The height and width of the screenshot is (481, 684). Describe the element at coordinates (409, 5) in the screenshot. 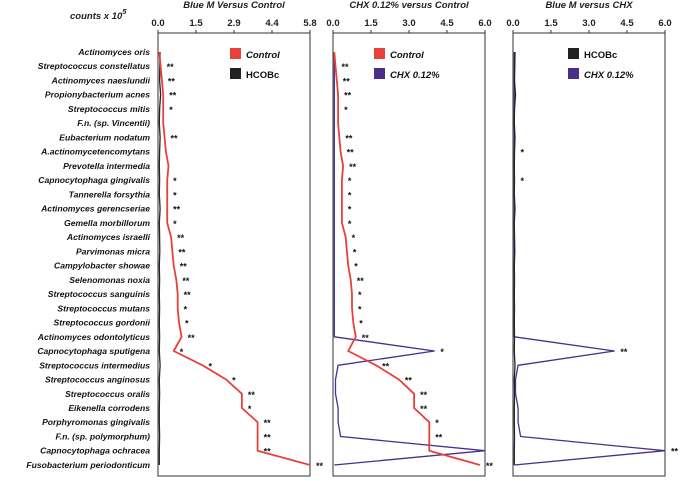

I see `panel-title: CHX 0.12% versus Control` at that location.